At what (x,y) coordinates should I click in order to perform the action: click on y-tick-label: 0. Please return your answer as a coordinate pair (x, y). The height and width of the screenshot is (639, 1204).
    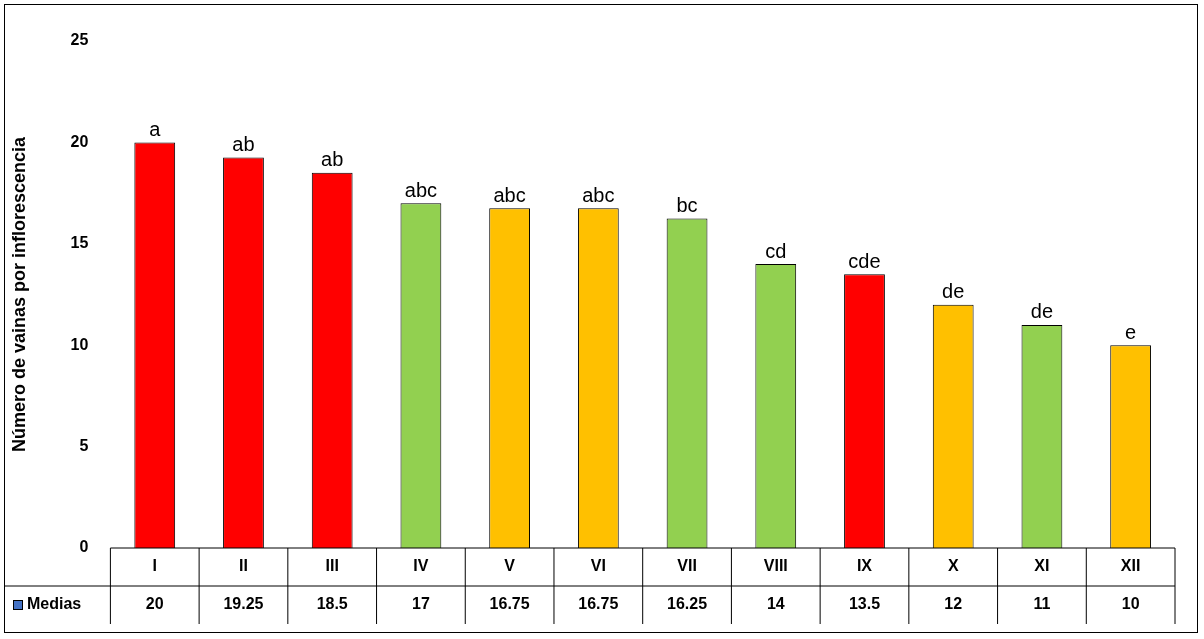
    Looking at the image, I should click on (84, 547).